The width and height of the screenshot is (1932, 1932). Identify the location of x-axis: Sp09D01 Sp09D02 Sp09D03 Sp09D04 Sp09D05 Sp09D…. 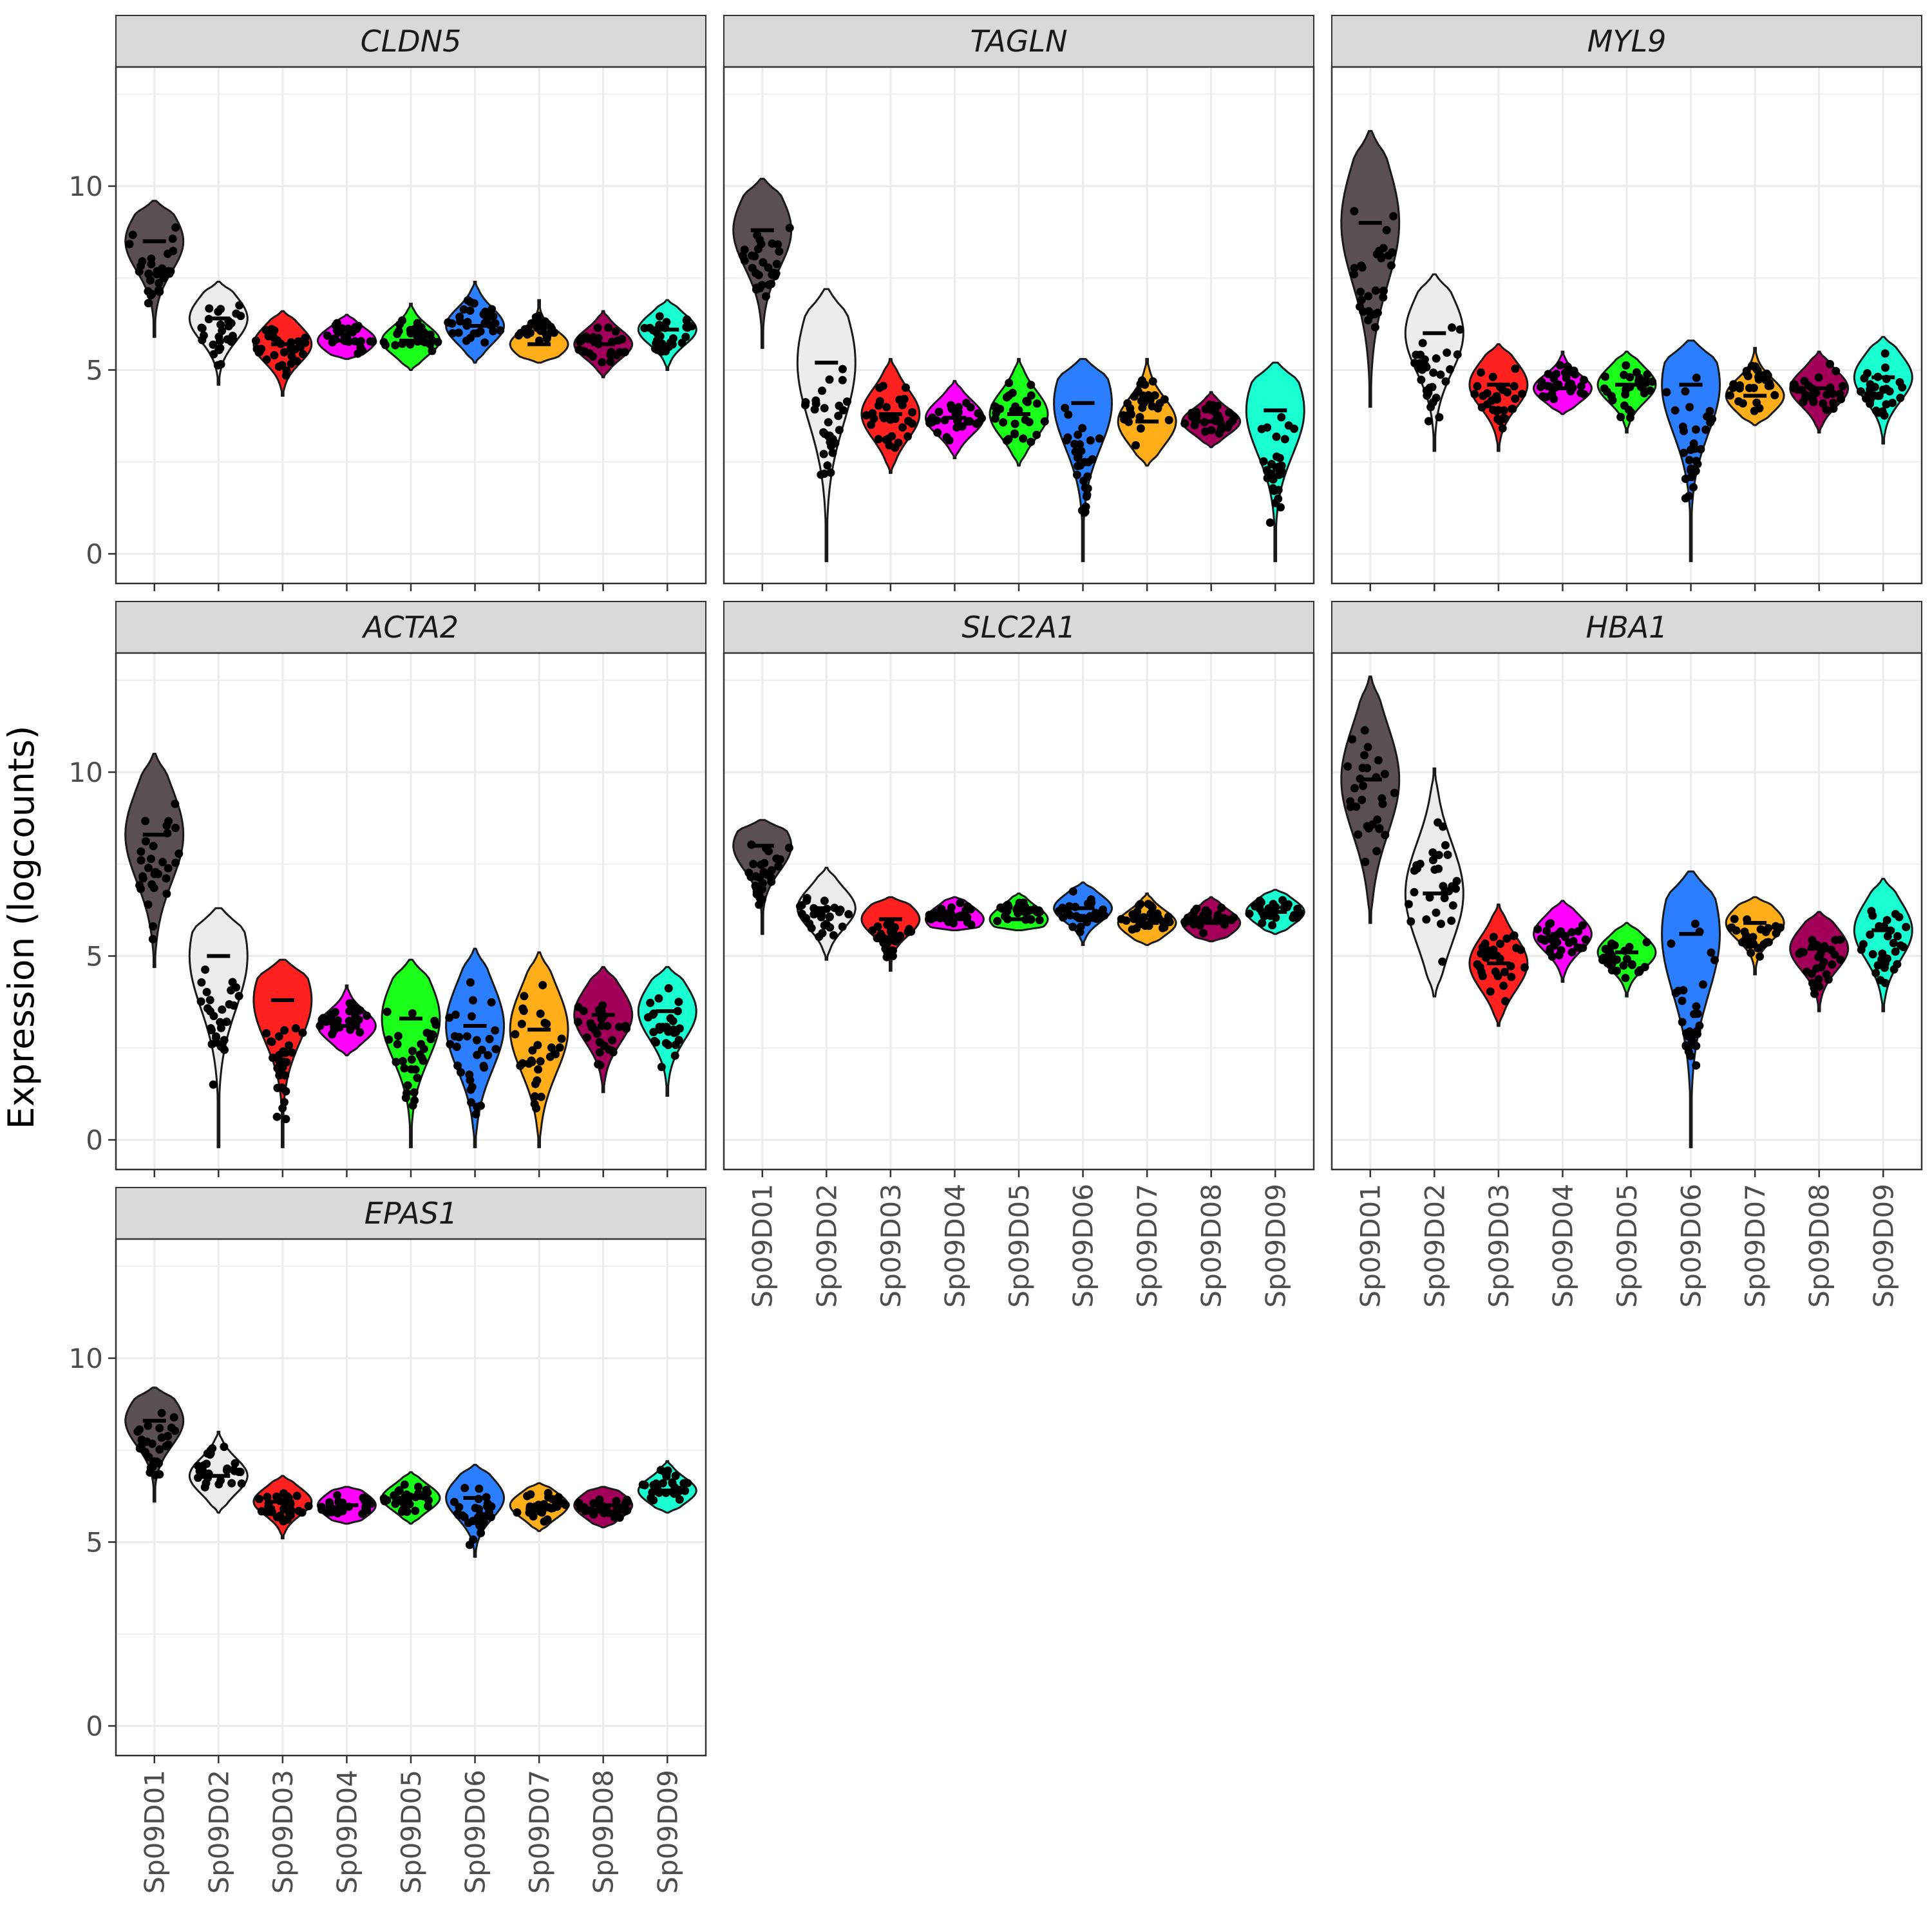
(1019, 1239).